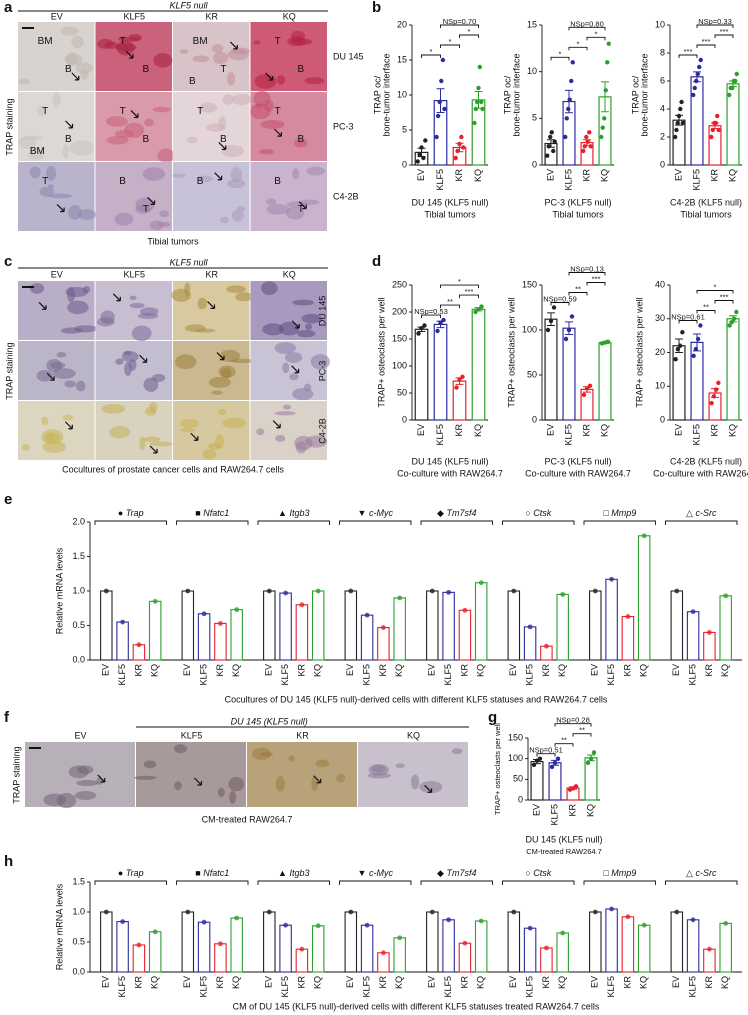  What do you see at coordinates (578, 214) in the screenshot?
I see `chart-subtitle: Tibial tumors` at bounding box center [578, 214].